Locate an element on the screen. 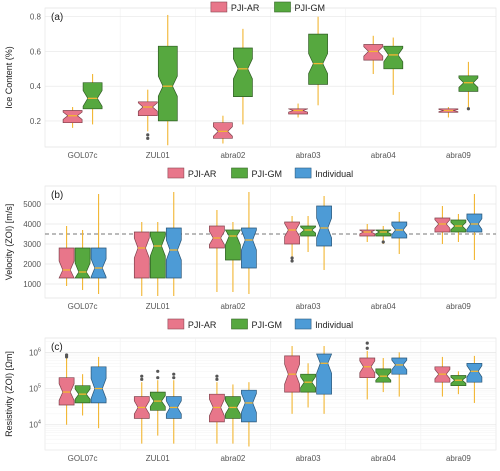  y-axis-label: Resistivity (ZOI) [Ωm] is located at coordinates (9, 394).